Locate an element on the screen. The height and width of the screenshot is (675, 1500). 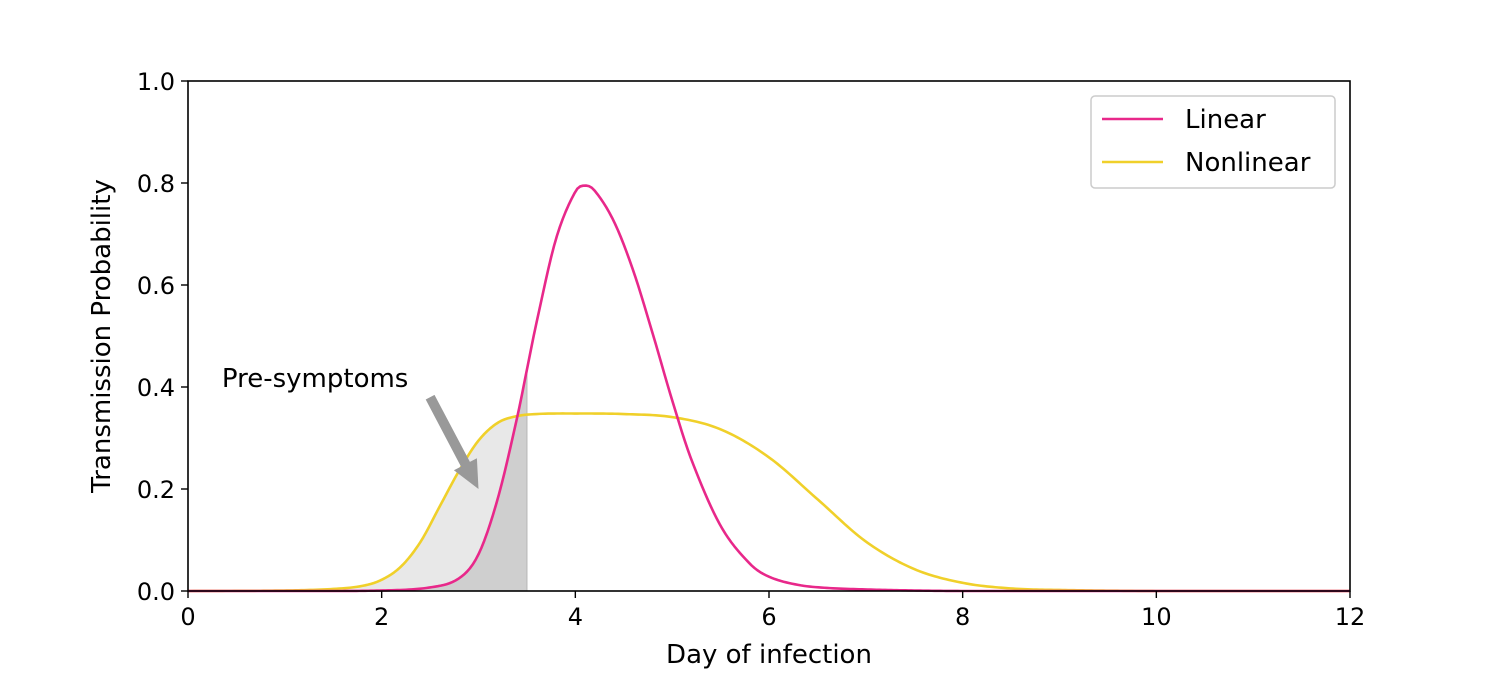
shaded-area-outer is located at coordinates (357, 480).